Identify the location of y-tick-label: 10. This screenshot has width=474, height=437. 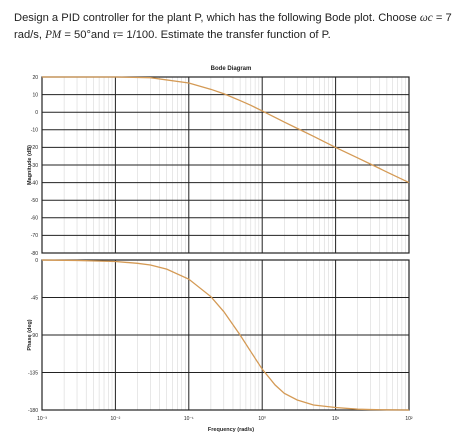
(35, 95).